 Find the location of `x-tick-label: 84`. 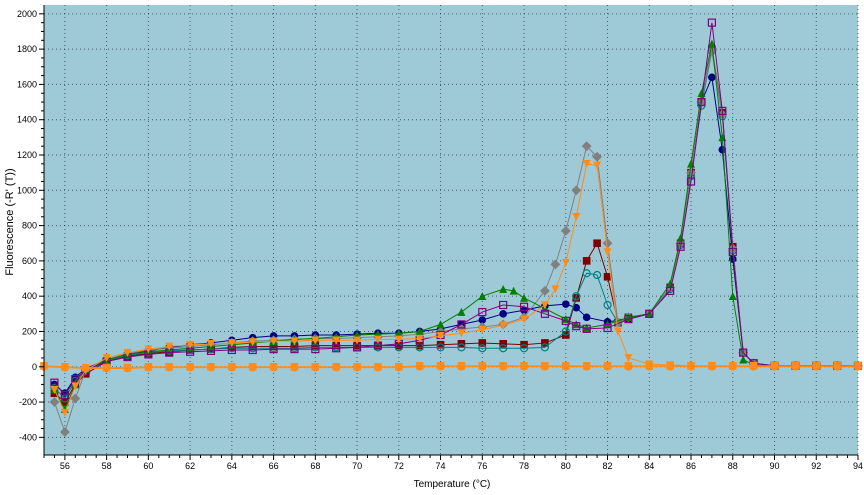

x-tick-label: 84 is located at coordinates (649, 466).